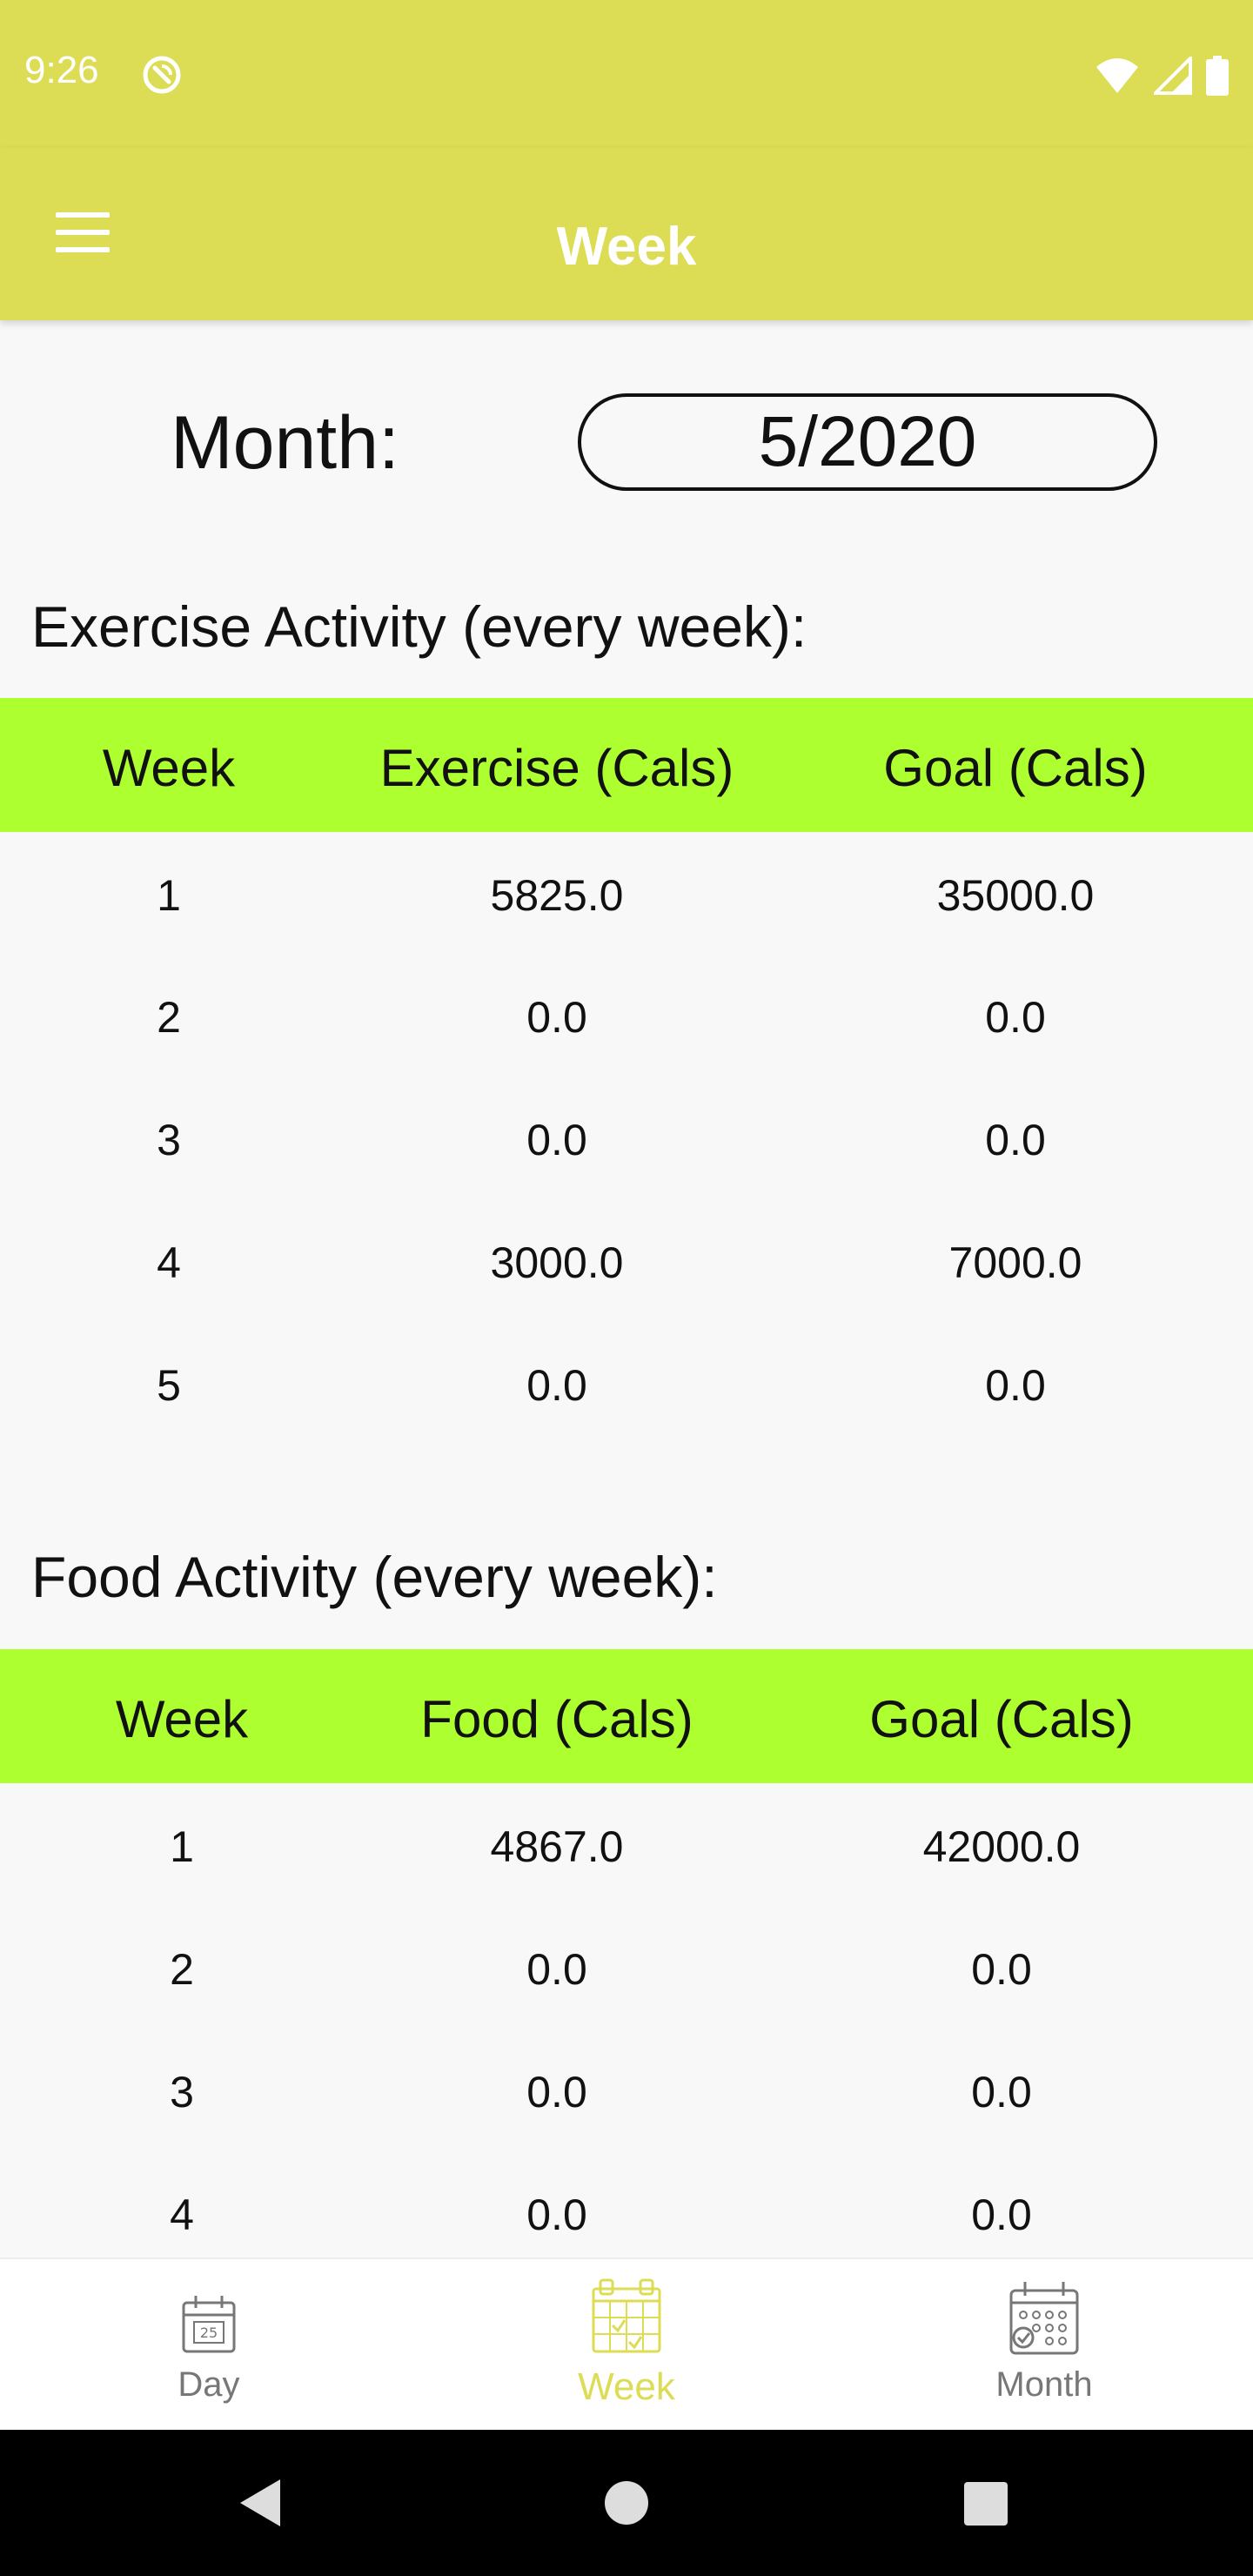 The width and height of the screenshot is (1253, 2576). I want to click on svg-text: 25, so click(209, 2332).